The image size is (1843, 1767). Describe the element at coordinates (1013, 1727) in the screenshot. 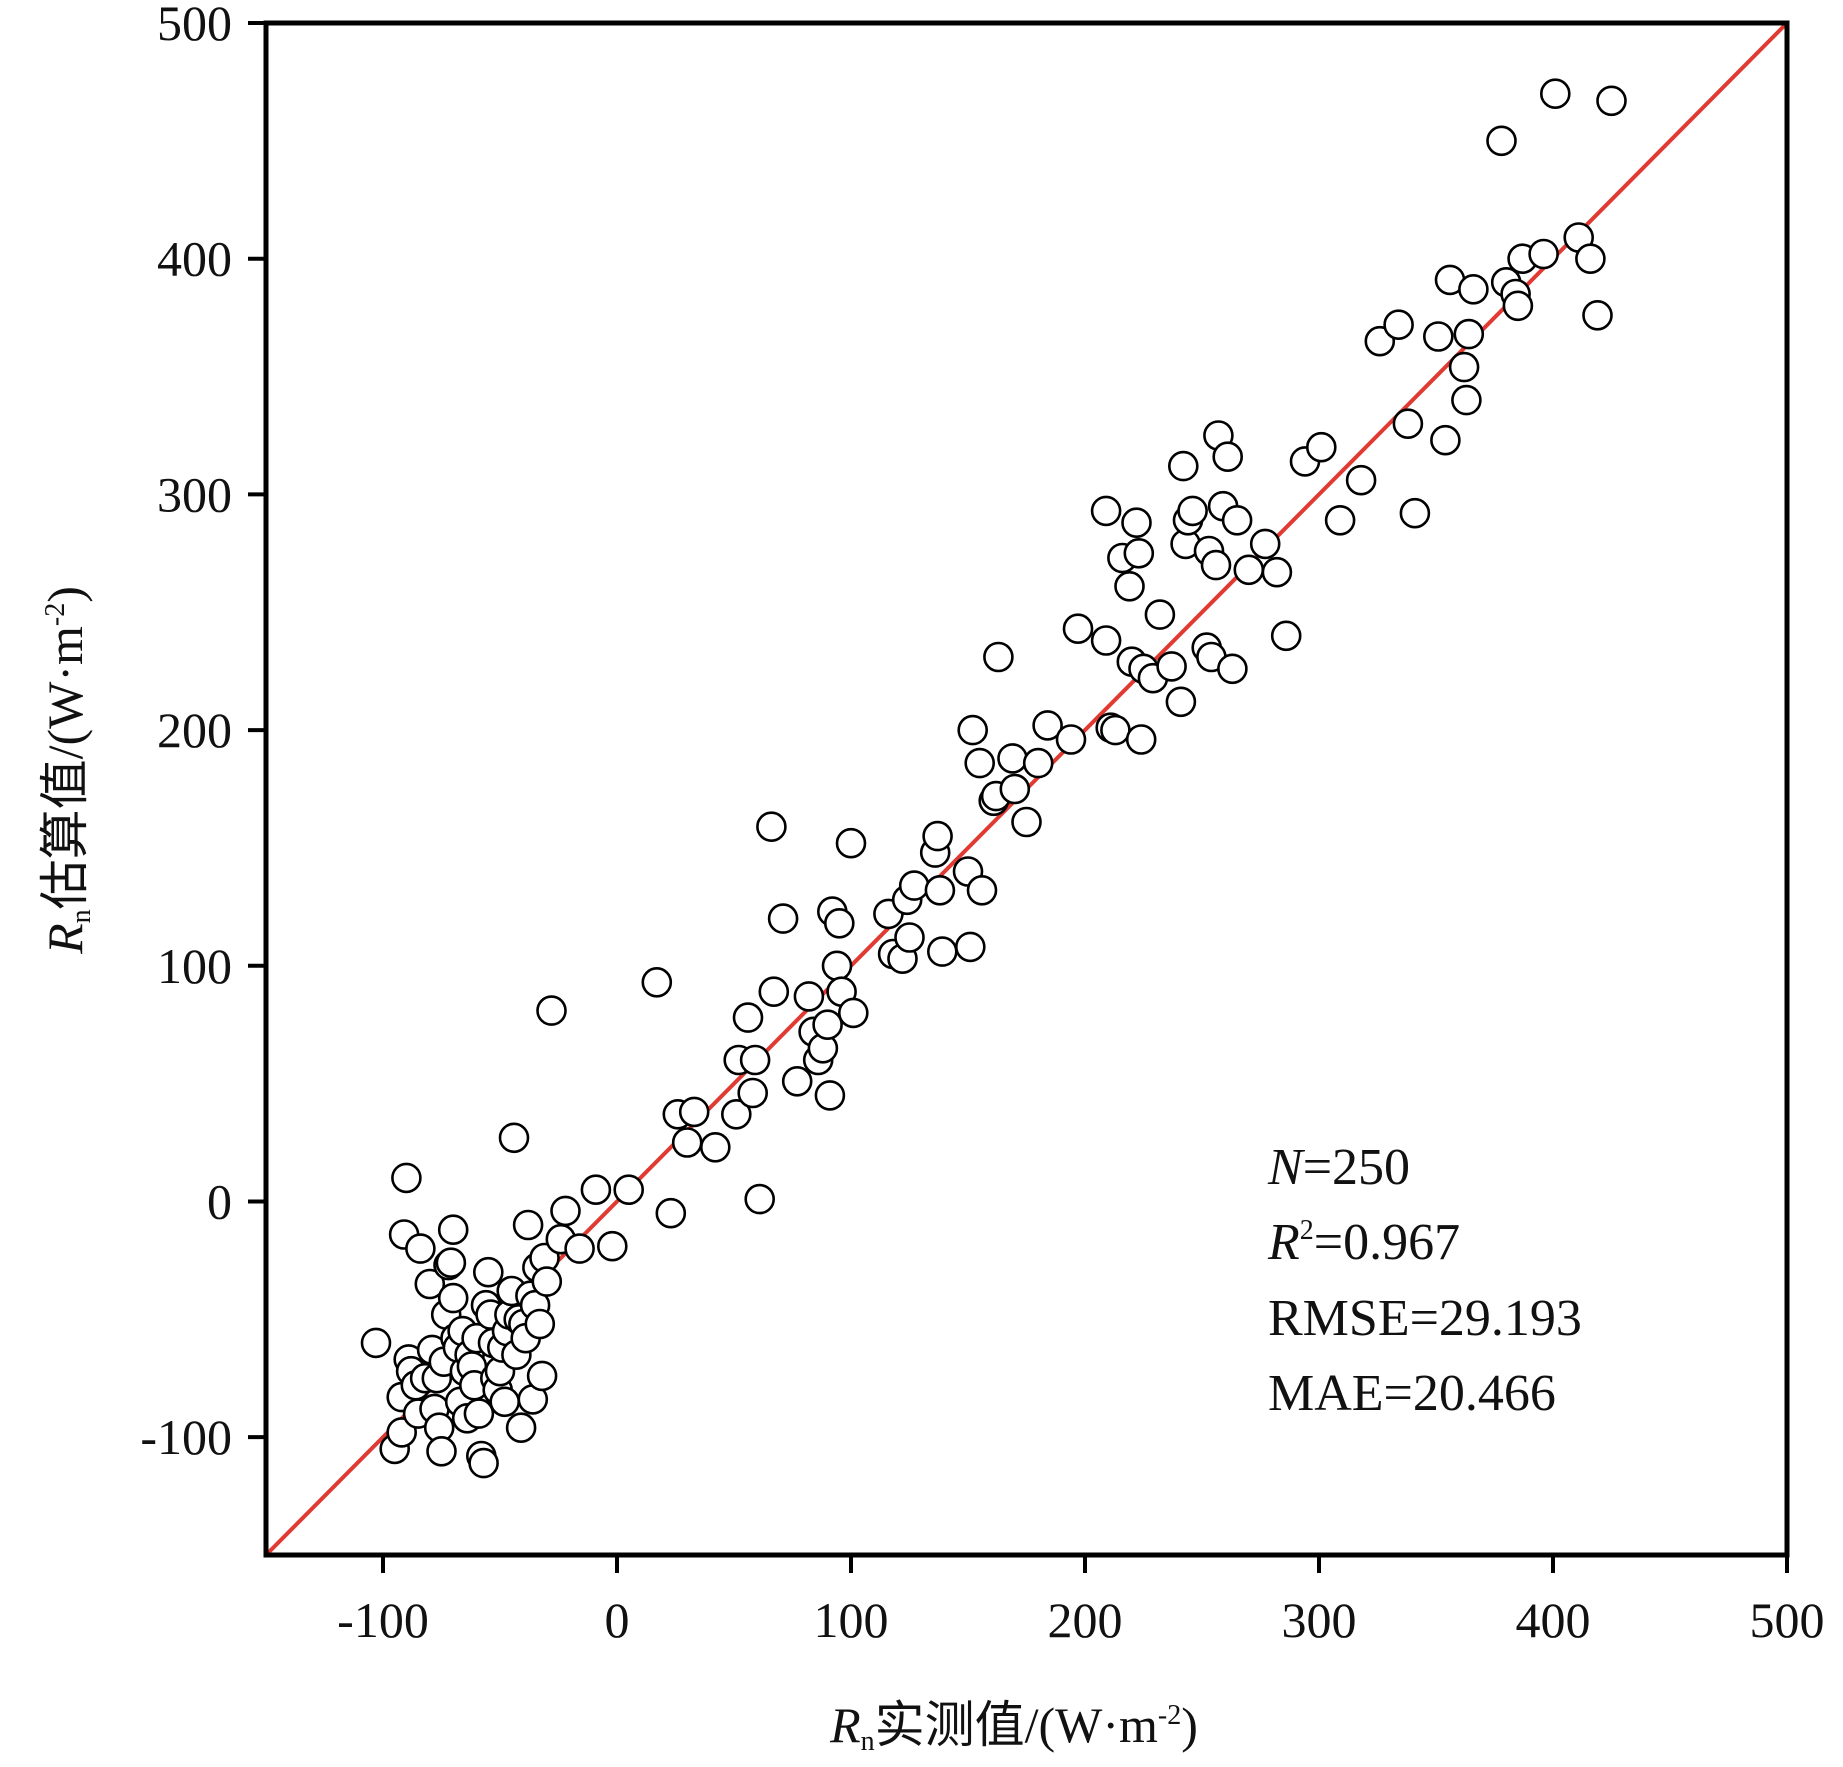

I see `x-axis-label: Rn实测值/(W·m-2)` at that location.